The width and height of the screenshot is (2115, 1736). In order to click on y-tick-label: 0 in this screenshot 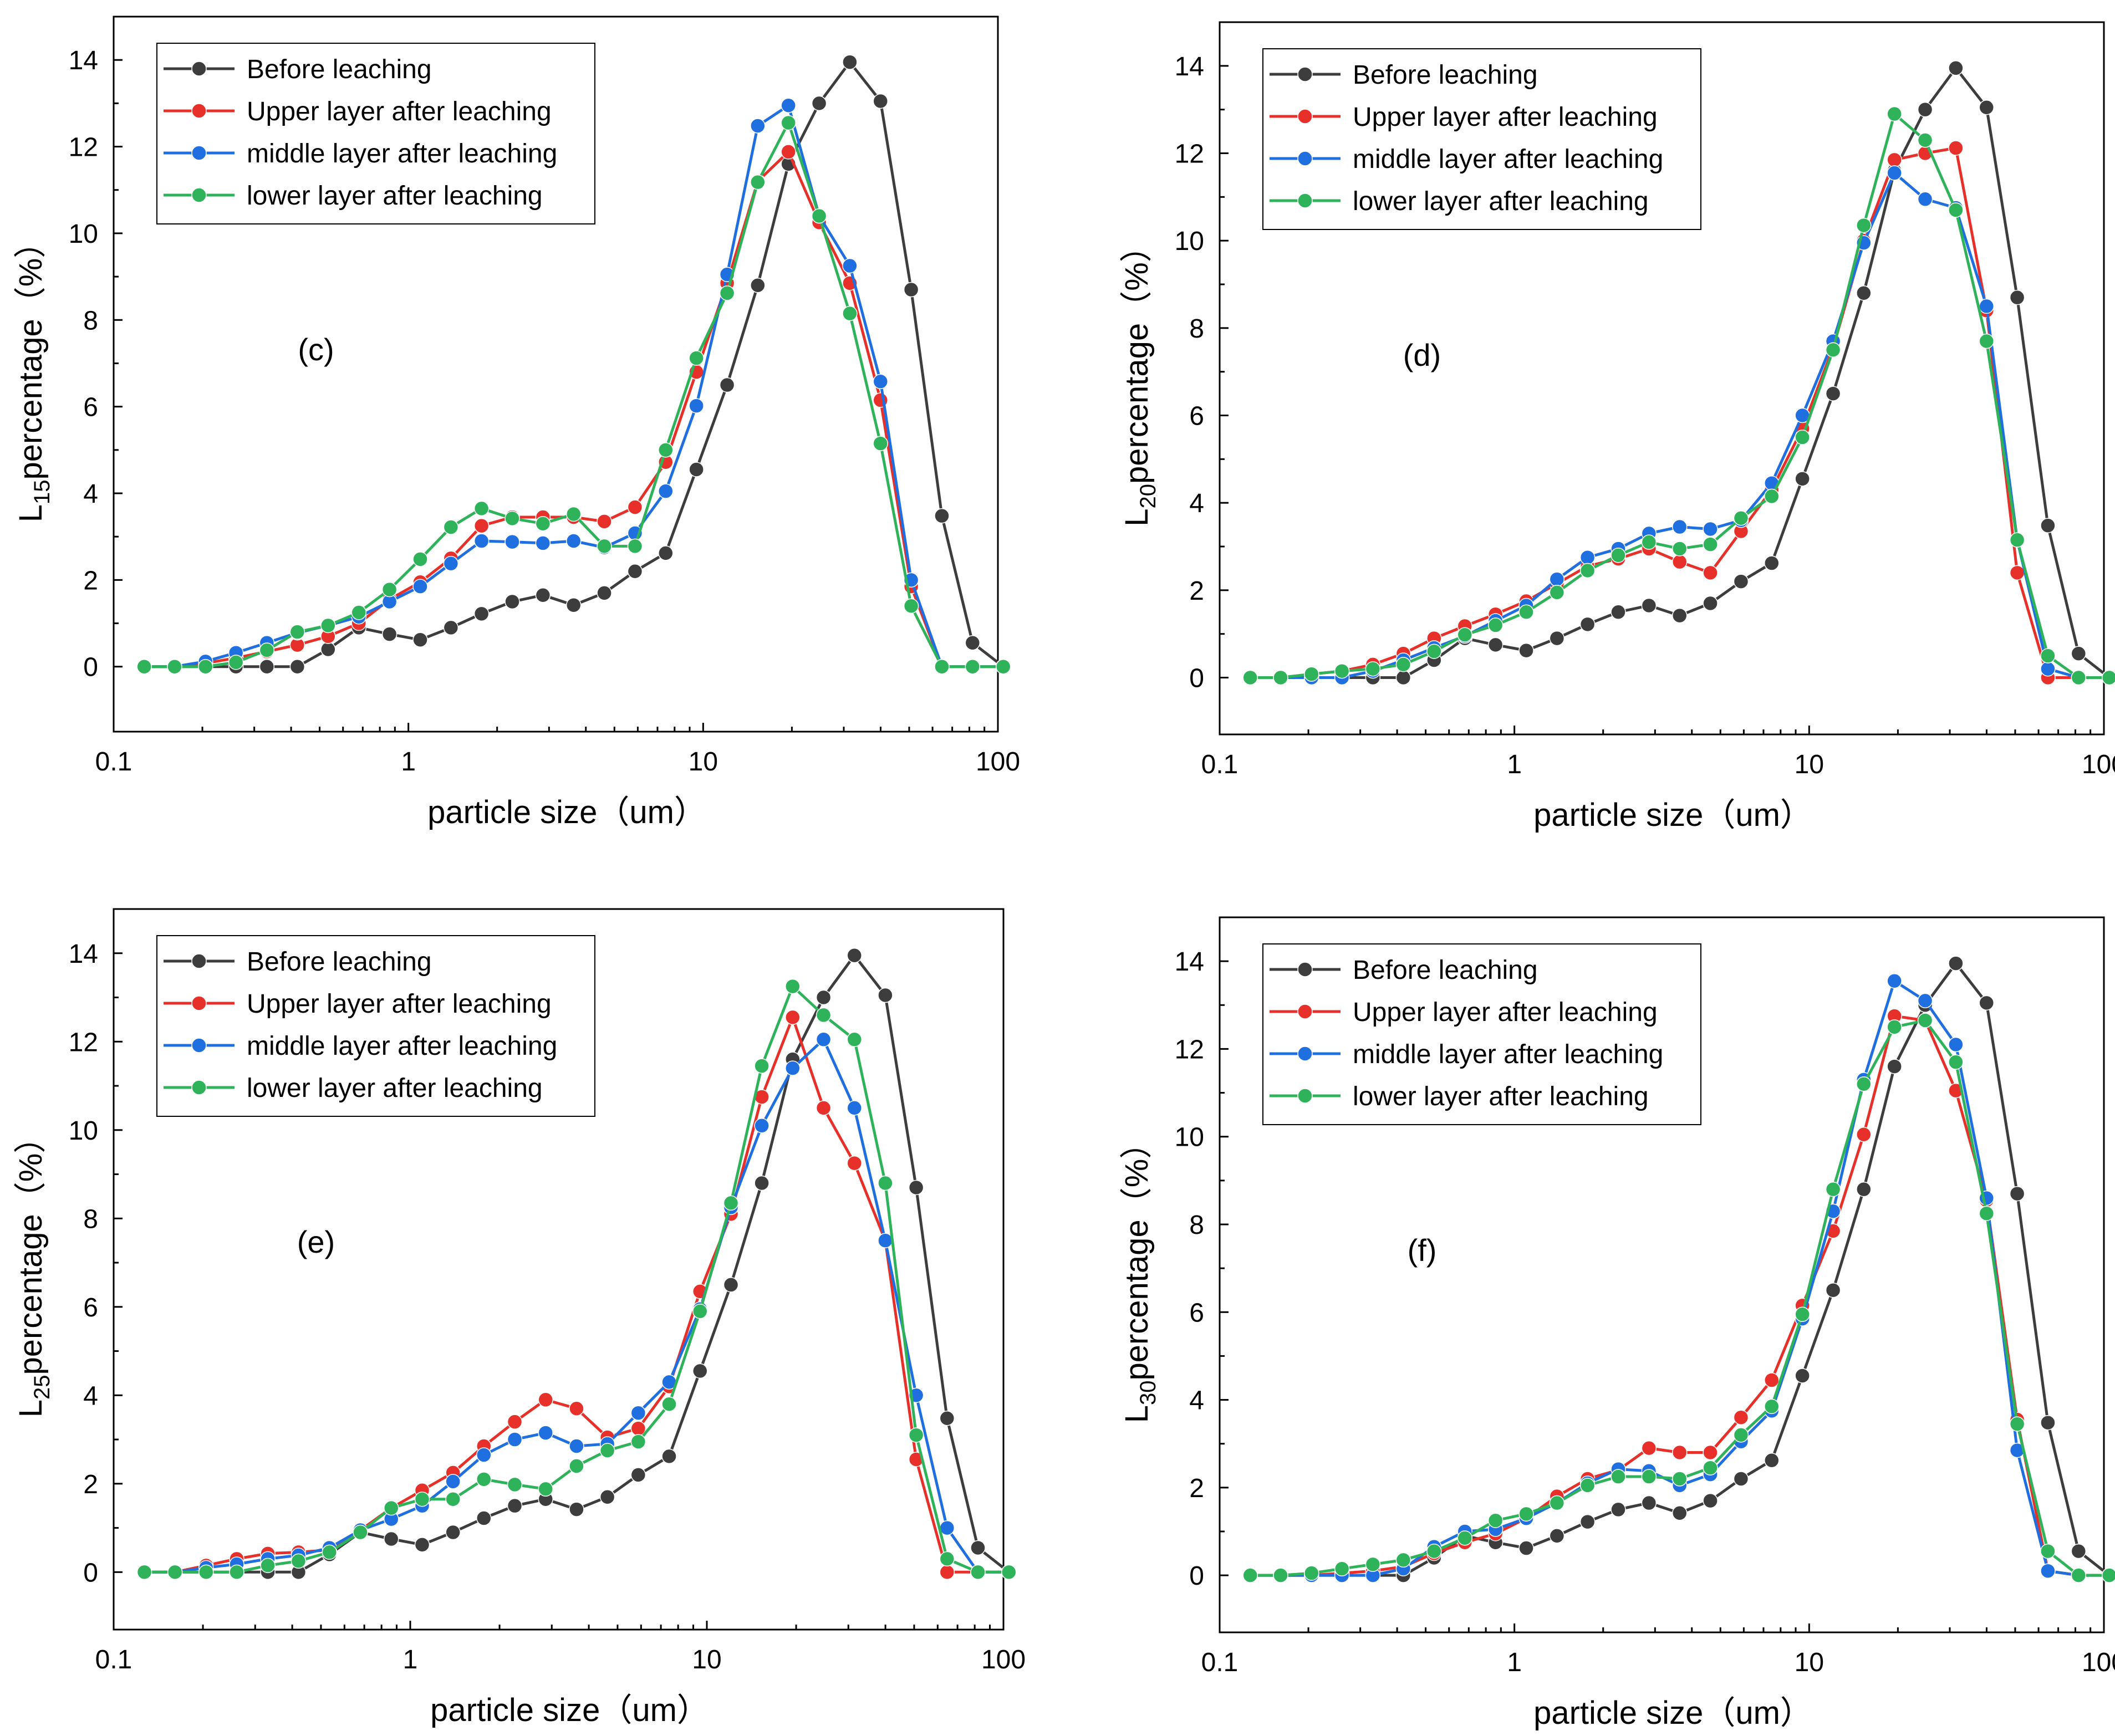, I will do `click(90, 667)`.